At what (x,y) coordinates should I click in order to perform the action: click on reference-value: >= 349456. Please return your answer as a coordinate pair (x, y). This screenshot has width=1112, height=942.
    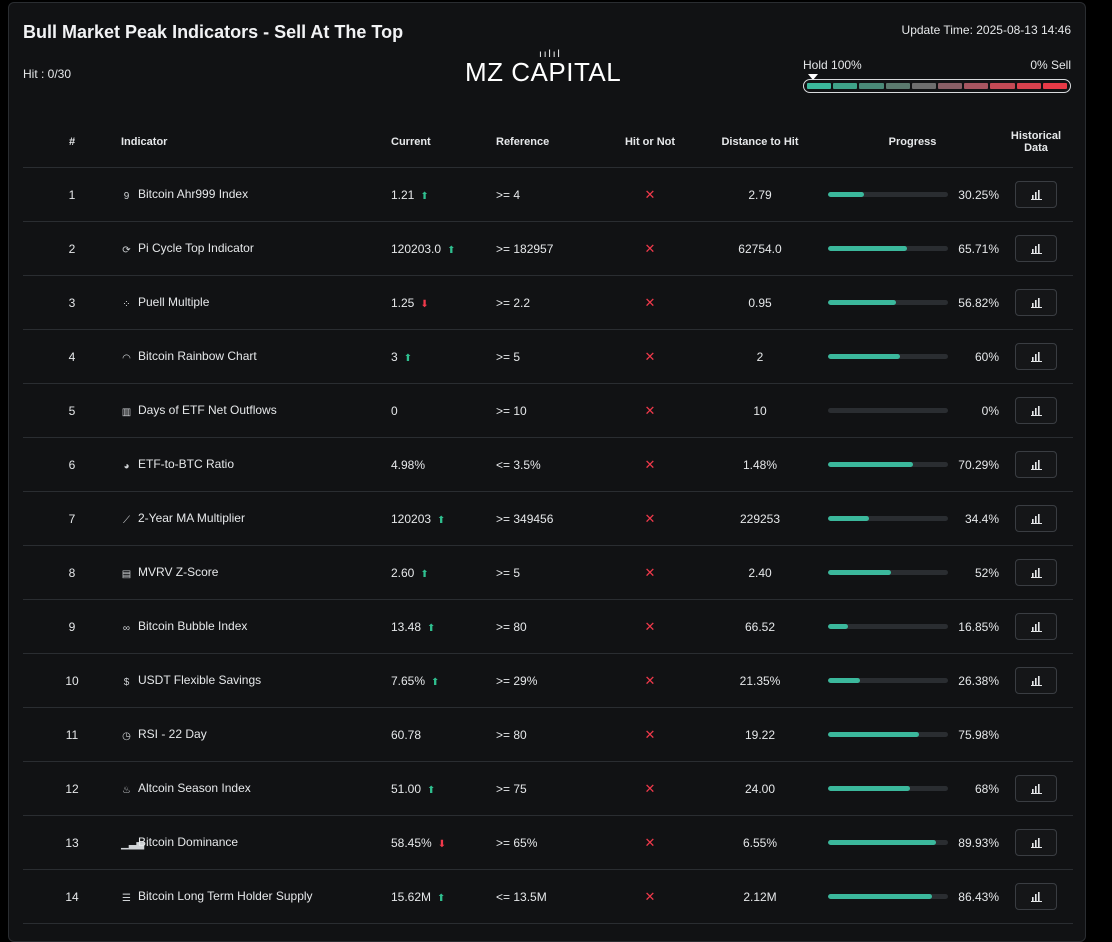
    Looking at the image, I should click on (551, 518).